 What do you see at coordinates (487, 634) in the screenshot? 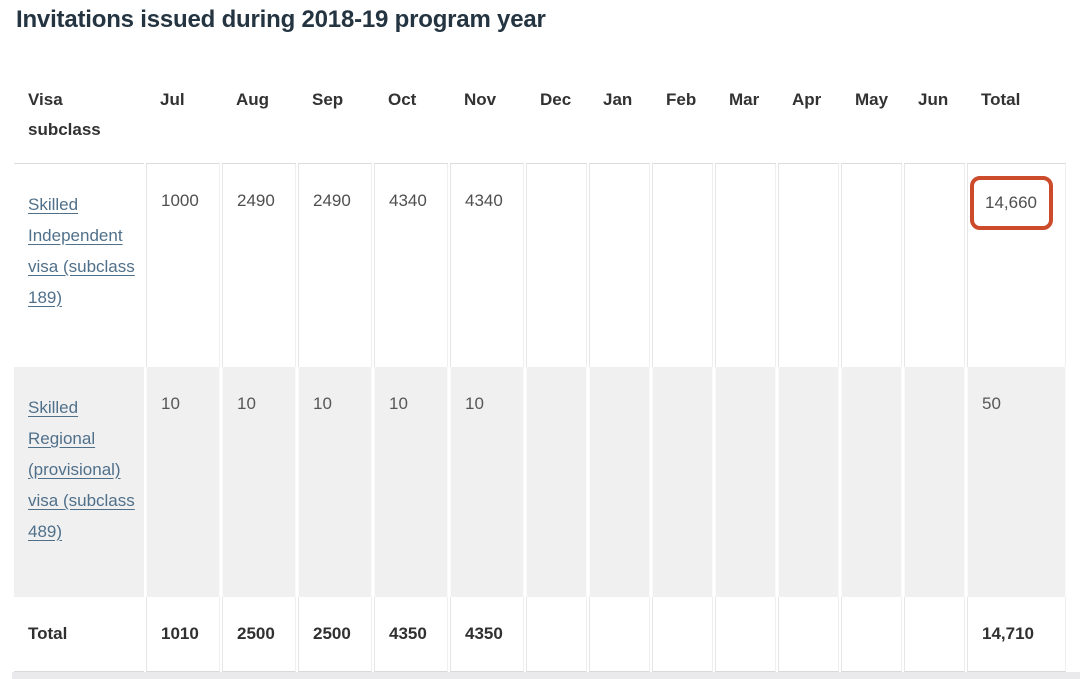
I see `footer-nov: 4350` at bounding box center [487, 634].